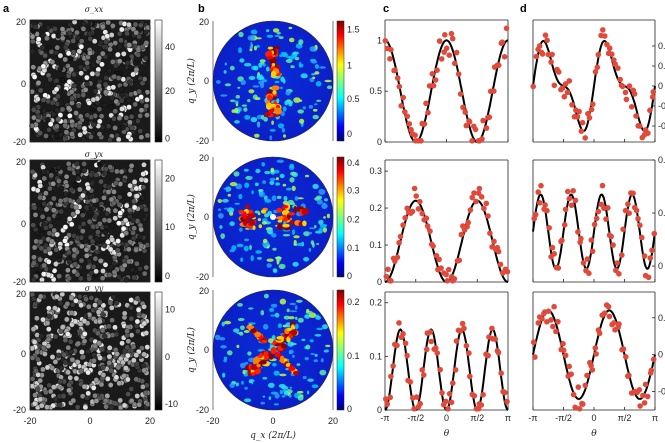 This screenshot has width=665, height=443. Describe the element at coordinates (439, 83) in the screenshot. I see `plot-c-row-1: 10.50` at that location.